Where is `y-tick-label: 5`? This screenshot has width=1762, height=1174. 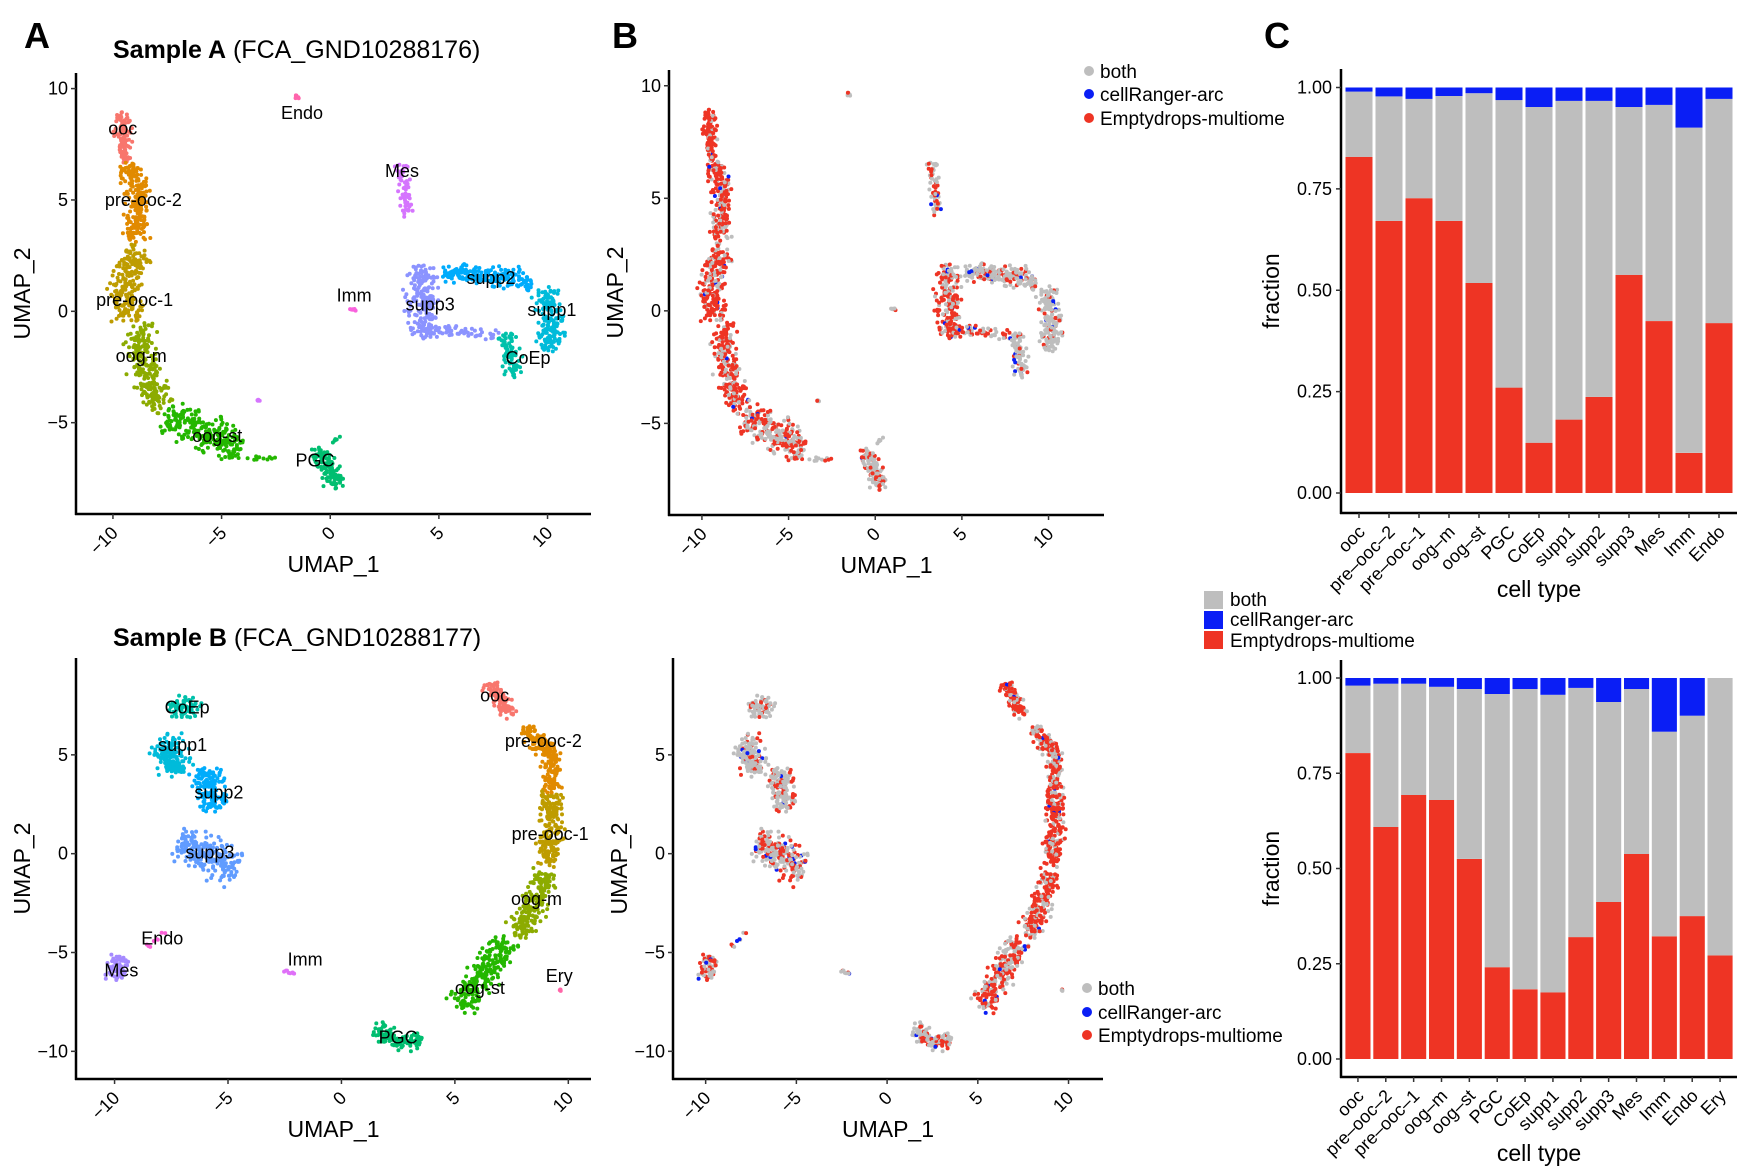 y-tick-label: 5 is located at coordinates (656, 198).